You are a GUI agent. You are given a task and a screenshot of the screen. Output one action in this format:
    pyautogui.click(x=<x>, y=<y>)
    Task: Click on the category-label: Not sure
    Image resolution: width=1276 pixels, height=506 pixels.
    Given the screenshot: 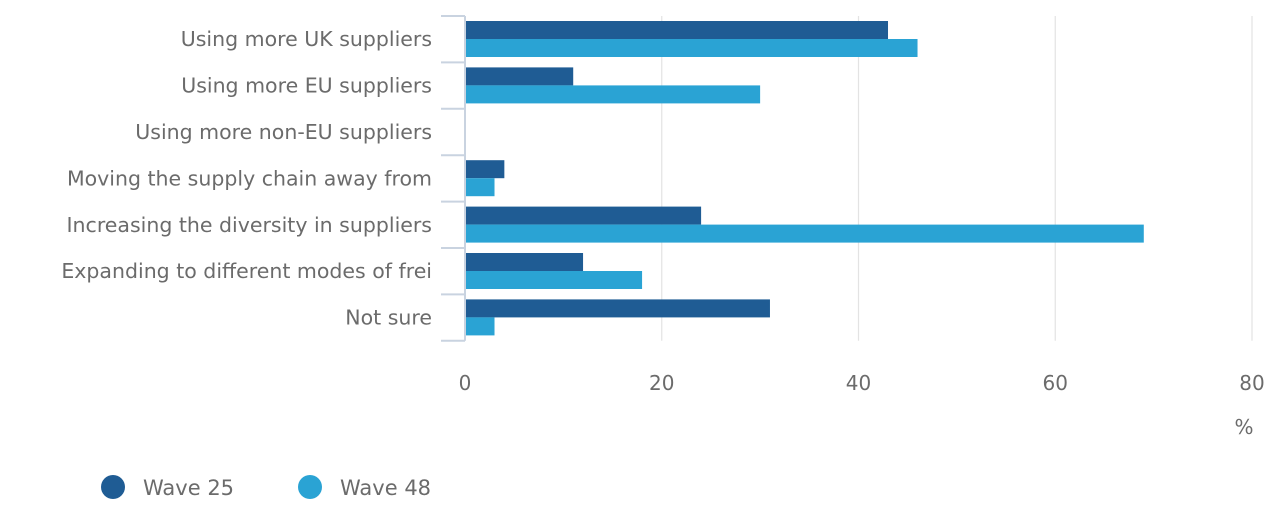 What is the action you would take?
    pyautogui.click(x=388, y=318)
    